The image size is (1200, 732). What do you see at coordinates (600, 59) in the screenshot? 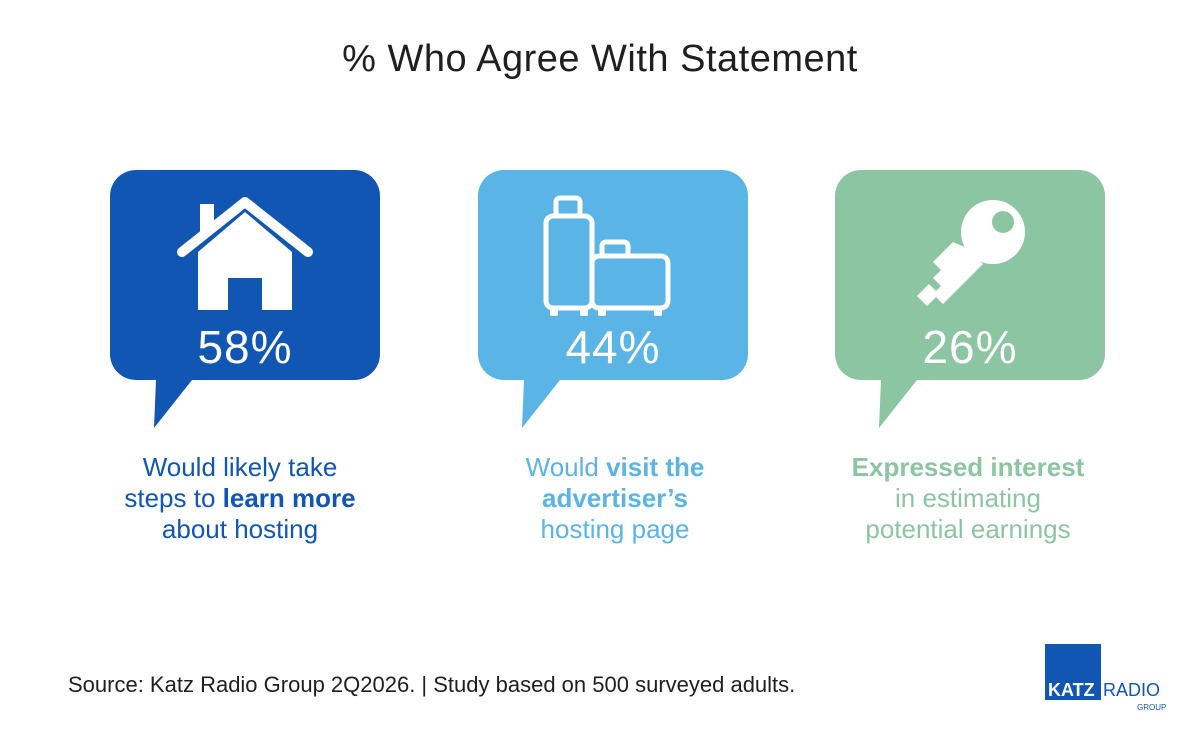
I see `chart-title: % Who Agree With Statement` at bounding box center [600, 59].